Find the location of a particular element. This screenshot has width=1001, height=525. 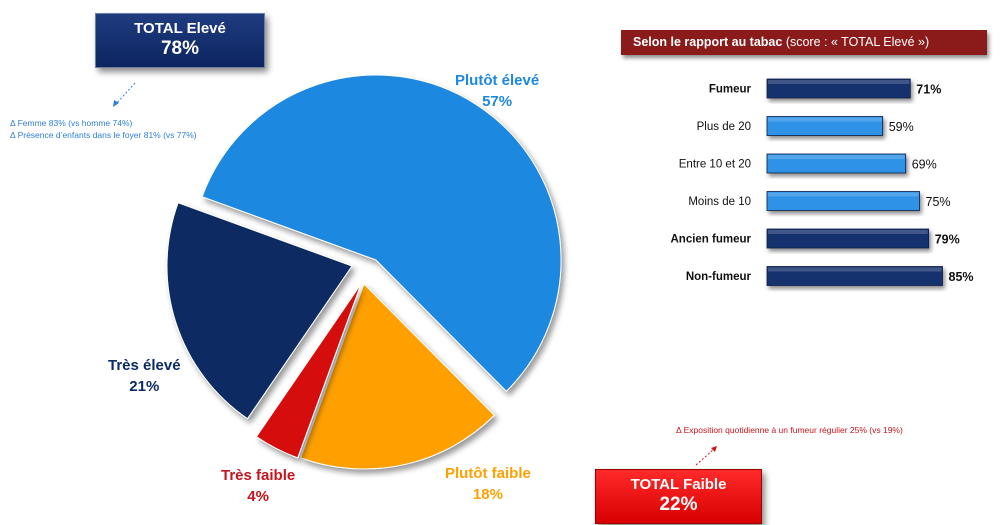

pie-label-tres-faible-name: Très faible is located at coordinates (258, 475).